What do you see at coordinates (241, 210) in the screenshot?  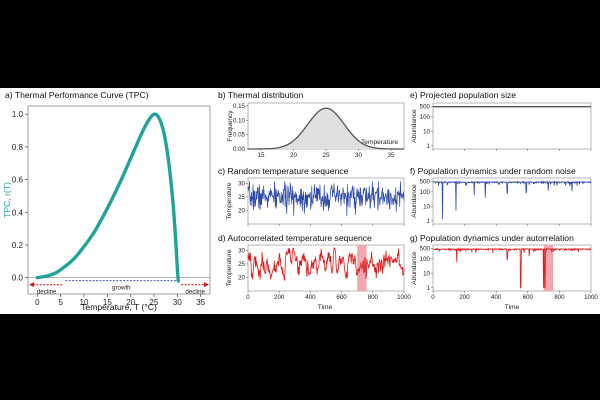 I see `c-ytick-label: 20` at bounding box center [241, 210].